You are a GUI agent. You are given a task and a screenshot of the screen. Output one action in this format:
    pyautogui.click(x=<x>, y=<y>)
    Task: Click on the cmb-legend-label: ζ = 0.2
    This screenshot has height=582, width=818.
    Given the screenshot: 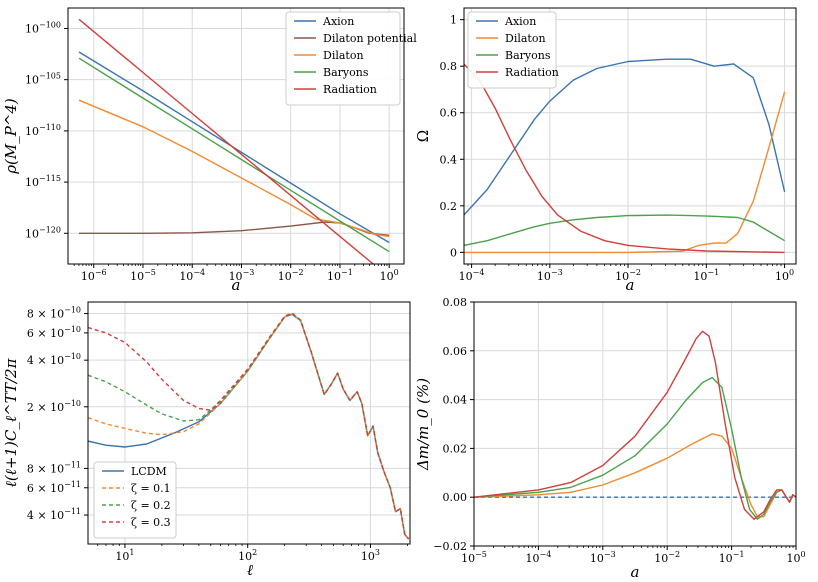 What is the action you would take?
    pyautogui.click(x=151, y=505)
    